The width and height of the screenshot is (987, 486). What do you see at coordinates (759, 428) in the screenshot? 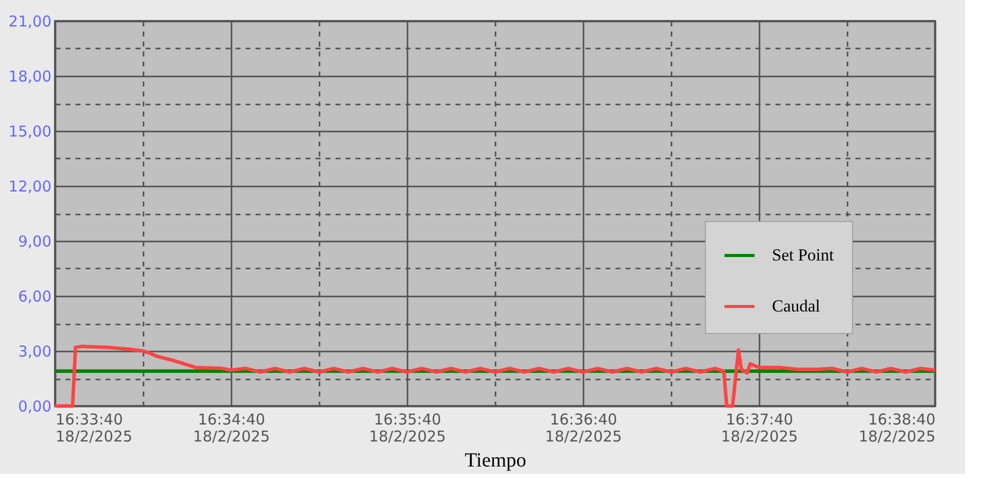
I see `x-tick-label: 16:37:40 18/2/2025` at bounding box center [759, 428].